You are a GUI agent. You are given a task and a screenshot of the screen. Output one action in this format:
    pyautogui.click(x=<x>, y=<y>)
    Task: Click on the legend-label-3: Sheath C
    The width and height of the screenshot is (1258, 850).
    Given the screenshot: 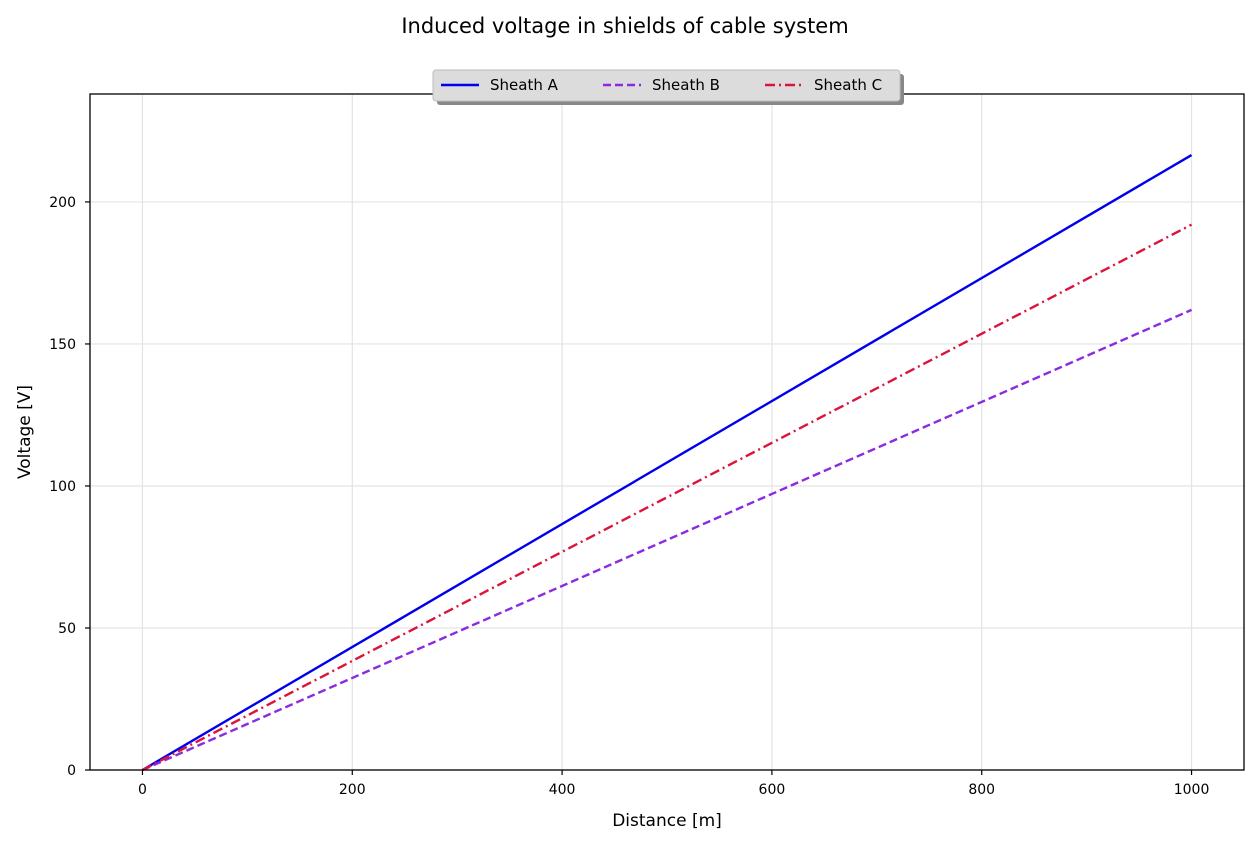 What is the action you would take?
    pyautogui.click(x=848, y=85)
    